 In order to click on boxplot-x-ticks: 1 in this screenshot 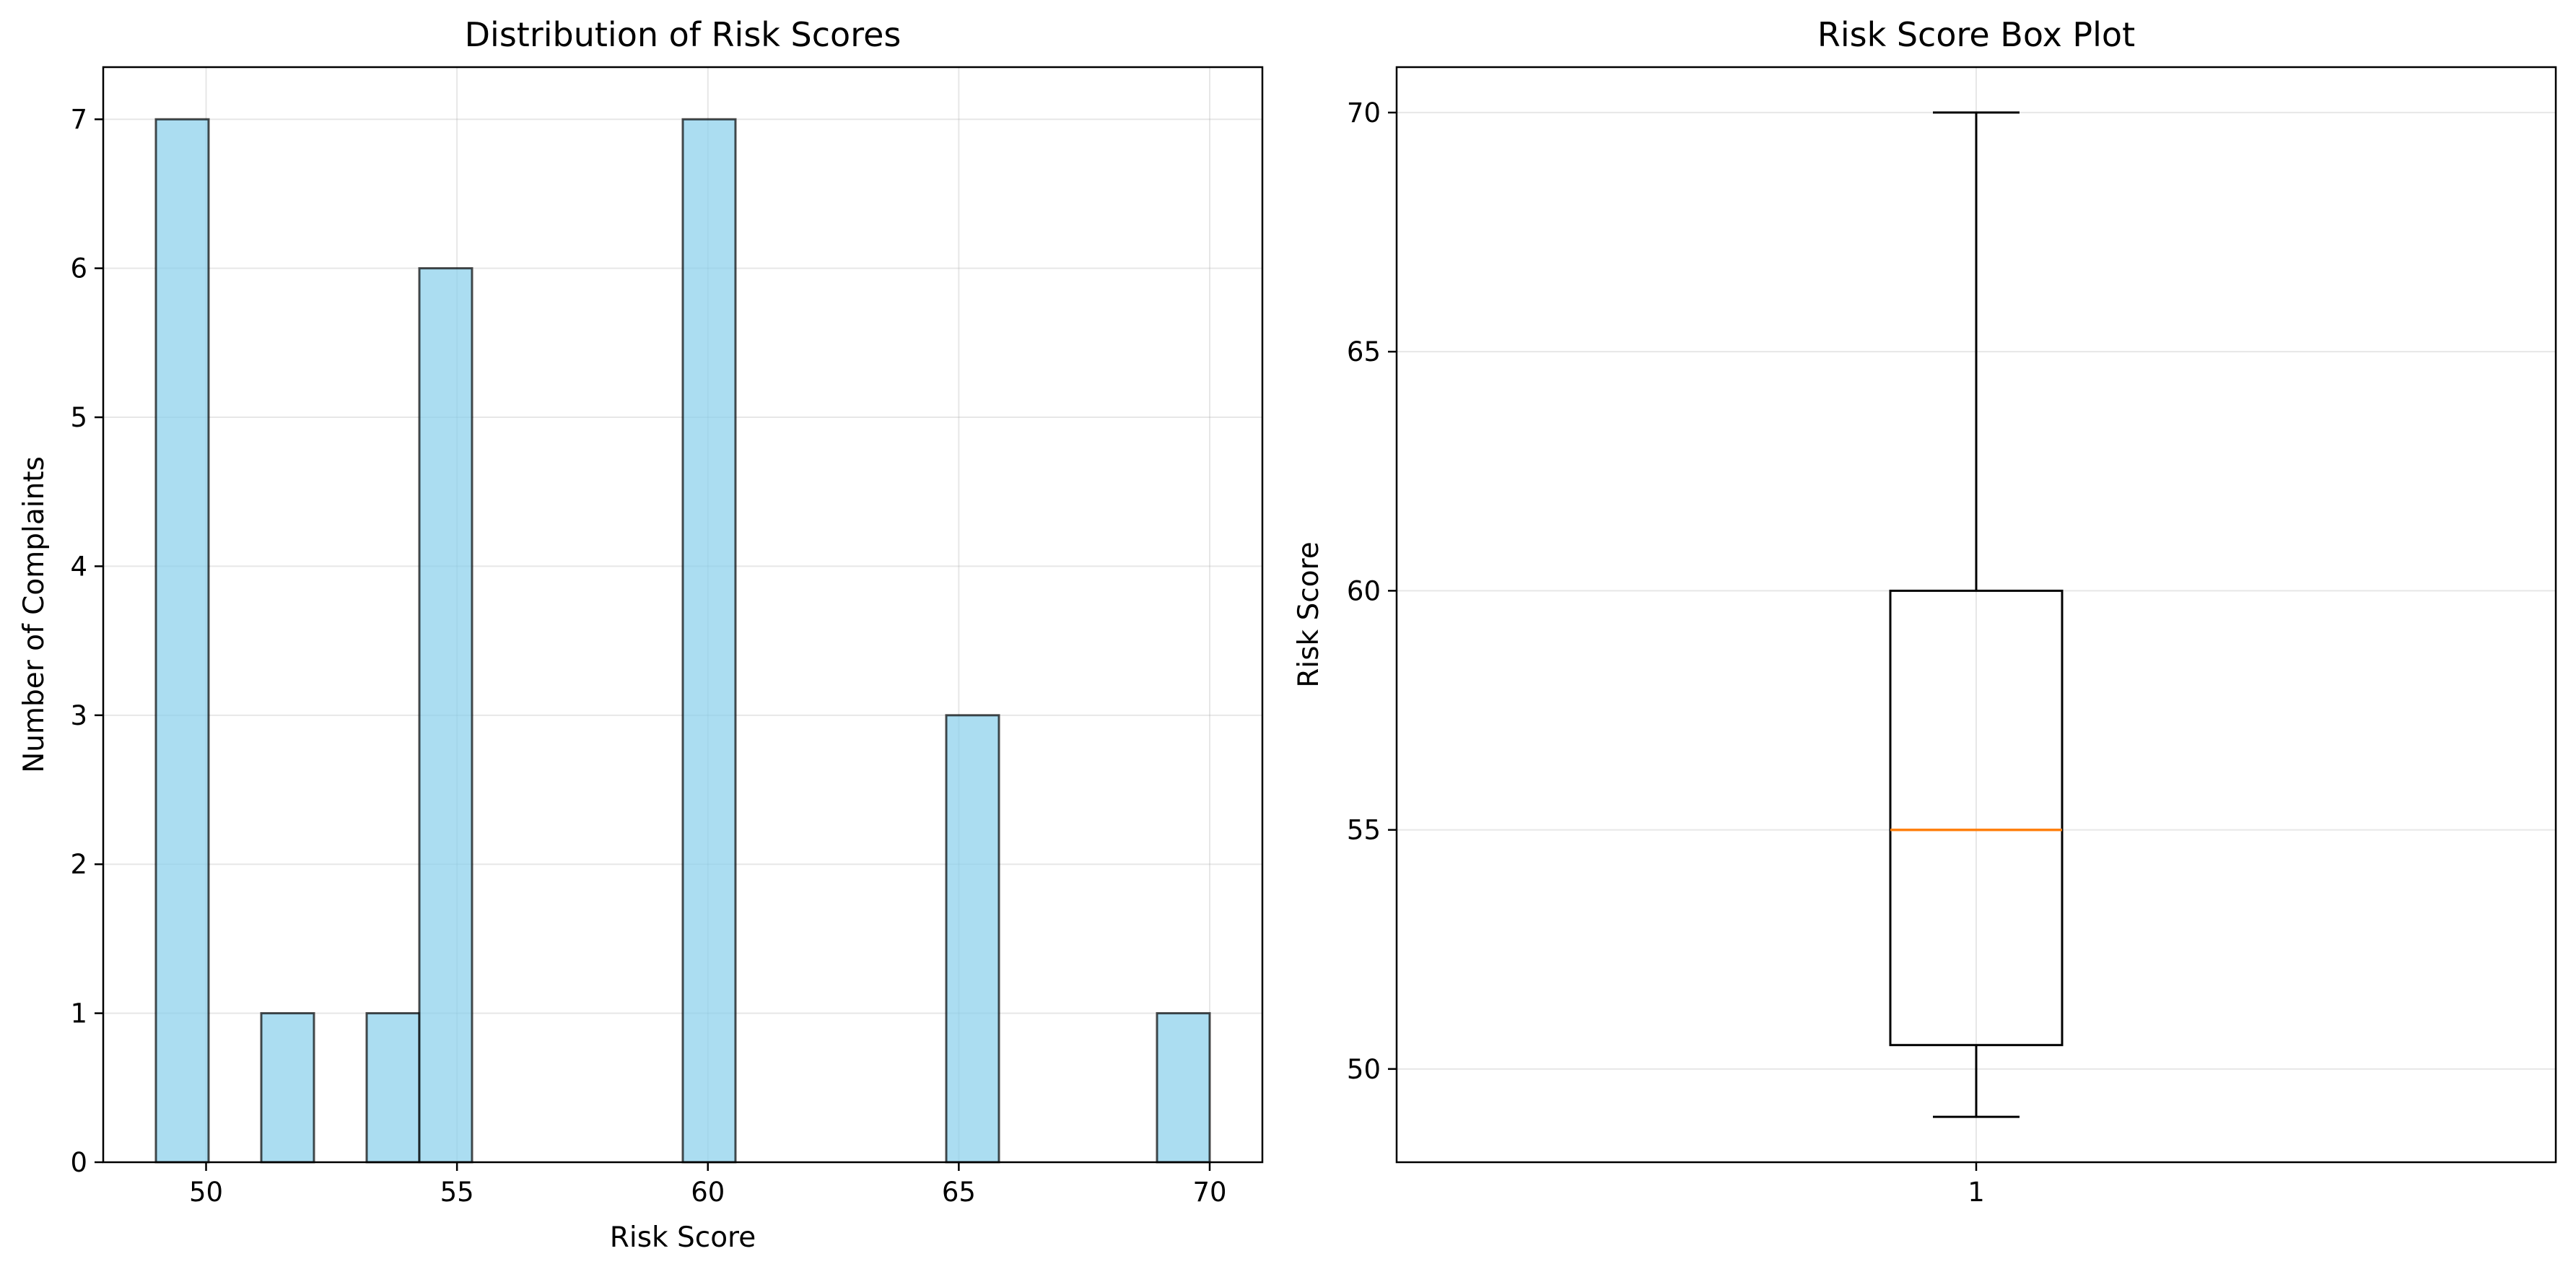, I will do `click(1976, 1185)`.